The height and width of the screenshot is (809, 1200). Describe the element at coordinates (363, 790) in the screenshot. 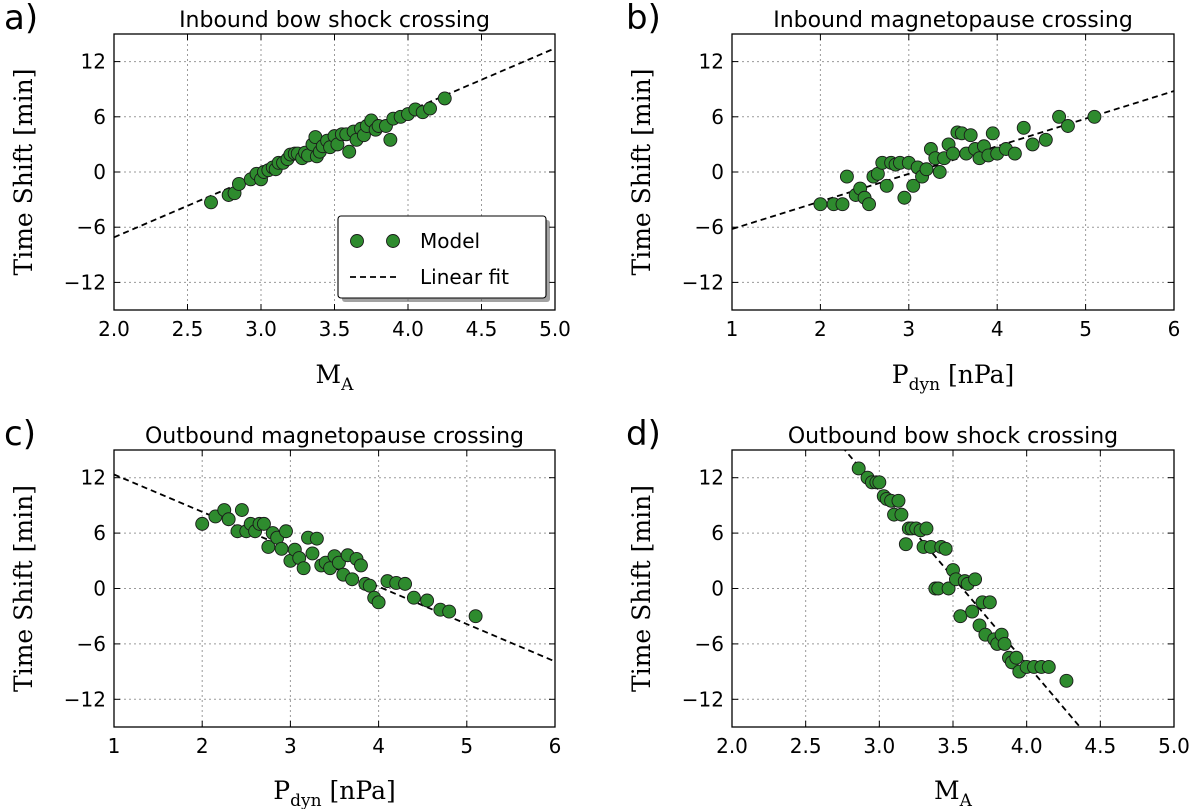

I see `x-axis-label-unit: [nPa]` at that location.